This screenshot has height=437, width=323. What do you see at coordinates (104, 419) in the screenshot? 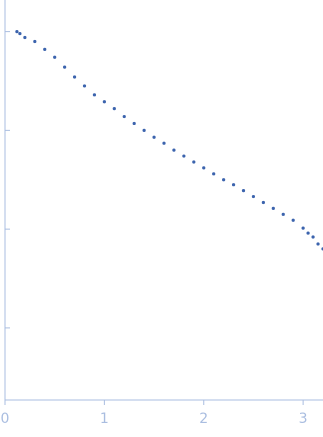
I see `x-tick-label: 1` at bounding box center [104, 419].